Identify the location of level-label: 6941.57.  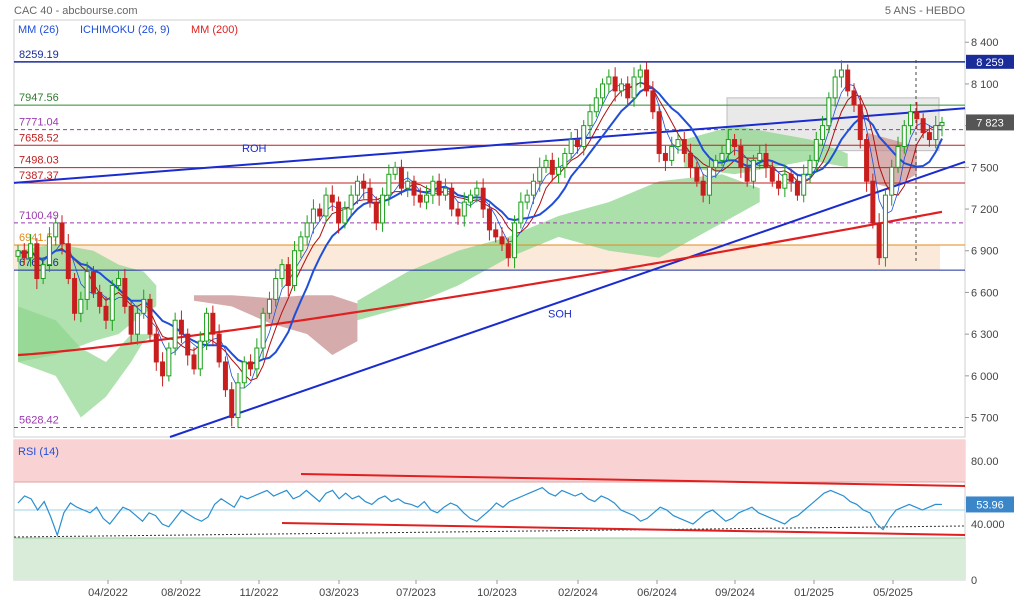
(39, 238).